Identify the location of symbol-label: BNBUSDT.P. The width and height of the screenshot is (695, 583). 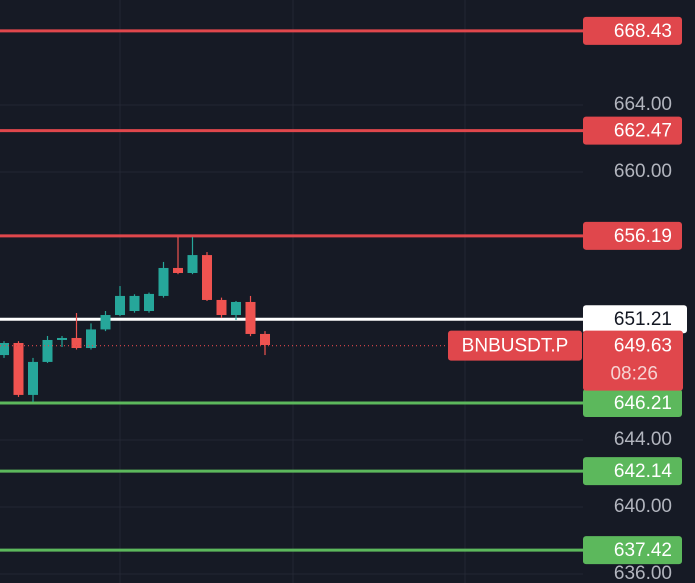
(515, 346).